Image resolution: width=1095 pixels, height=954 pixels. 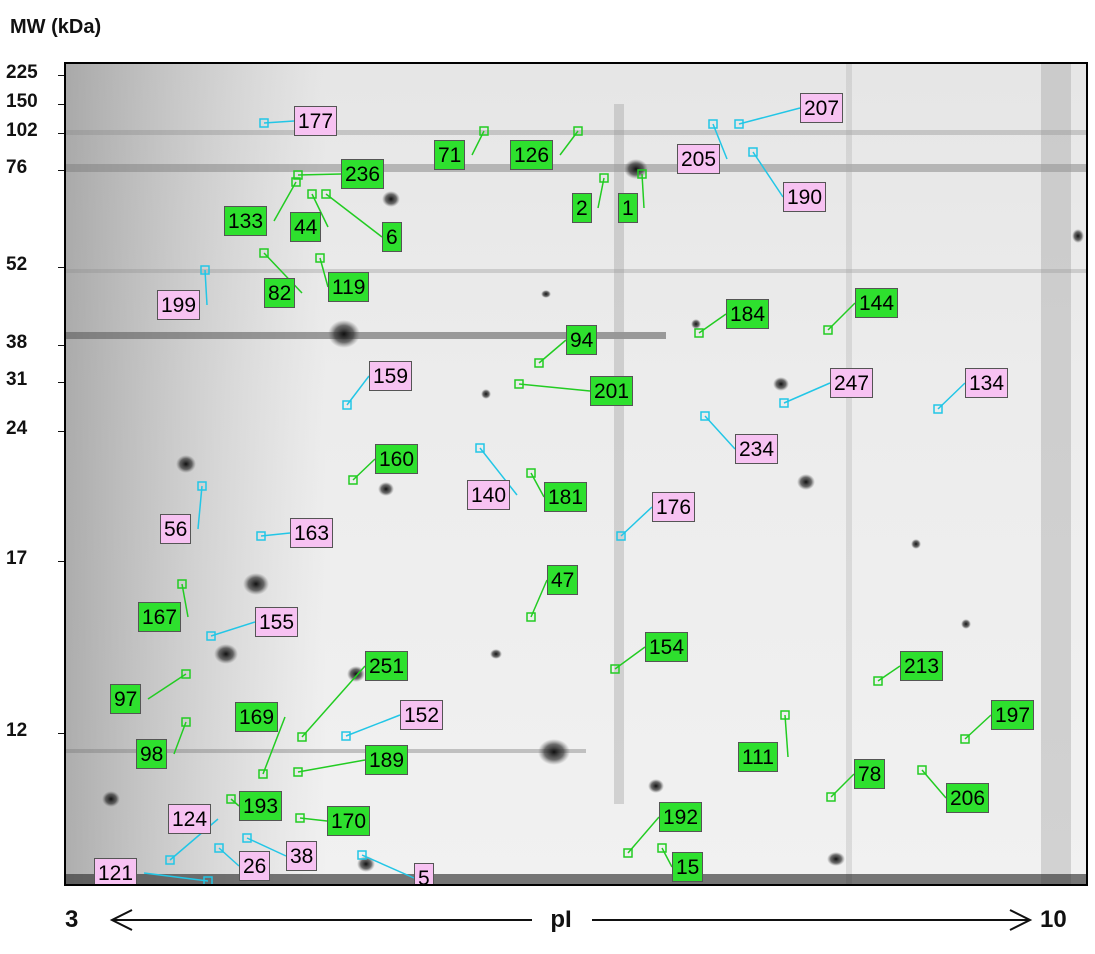 What do you see at coordinates (532, 155) in the screenshot?
I see `spot-label-126: 126` at bounding box center [532, 155].